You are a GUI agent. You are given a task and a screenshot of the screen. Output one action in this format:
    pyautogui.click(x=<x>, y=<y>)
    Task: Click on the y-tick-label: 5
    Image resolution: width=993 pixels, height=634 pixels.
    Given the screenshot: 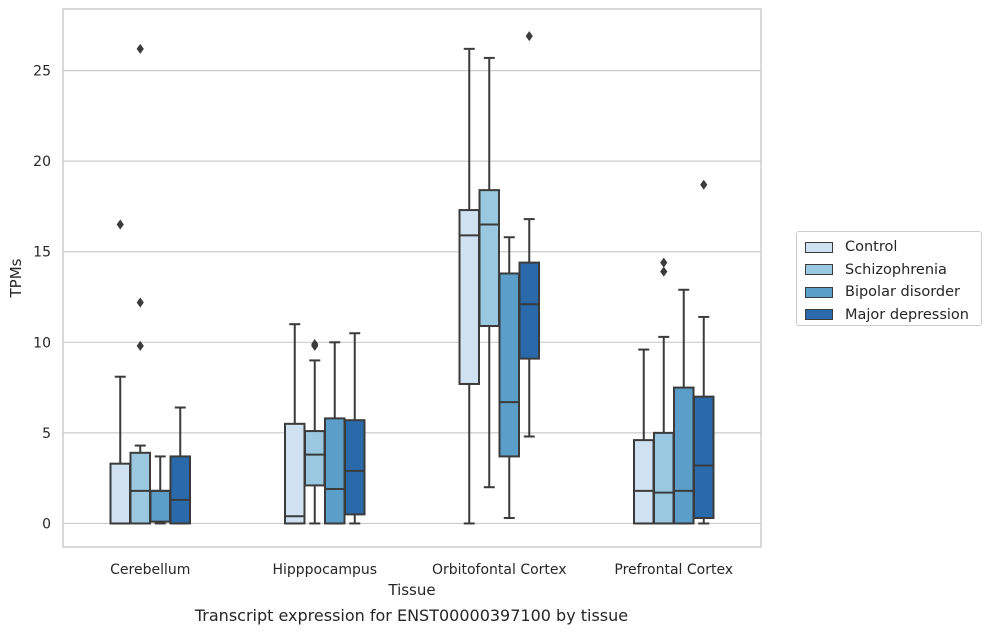 What is the action you would take?
    pyautogui.click(x=46, y=434)
    